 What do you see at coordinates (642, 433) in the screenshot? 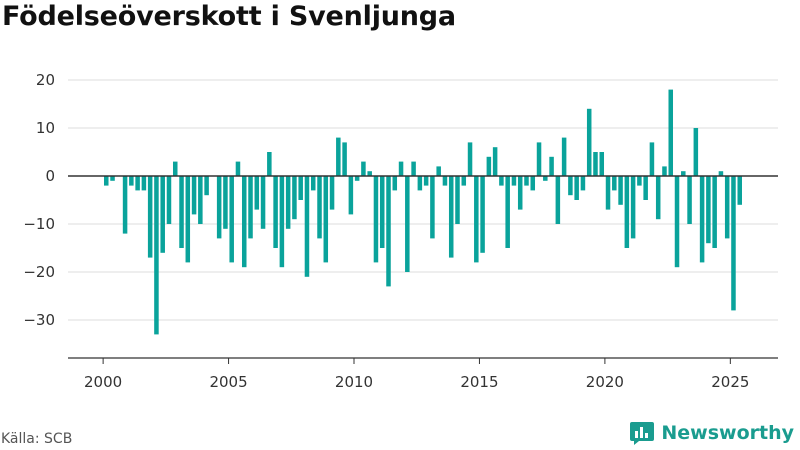
I see `newsworthy-logo-icon` at bounding box center [642, 433].